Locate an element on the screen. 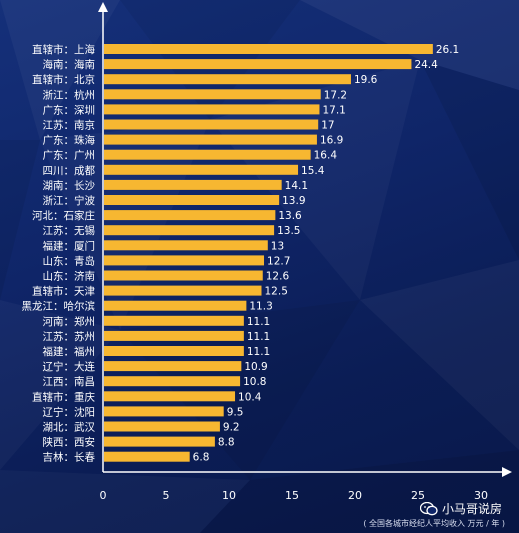  category-label: 直辖市：上海 is located at coordinates (63, 49).